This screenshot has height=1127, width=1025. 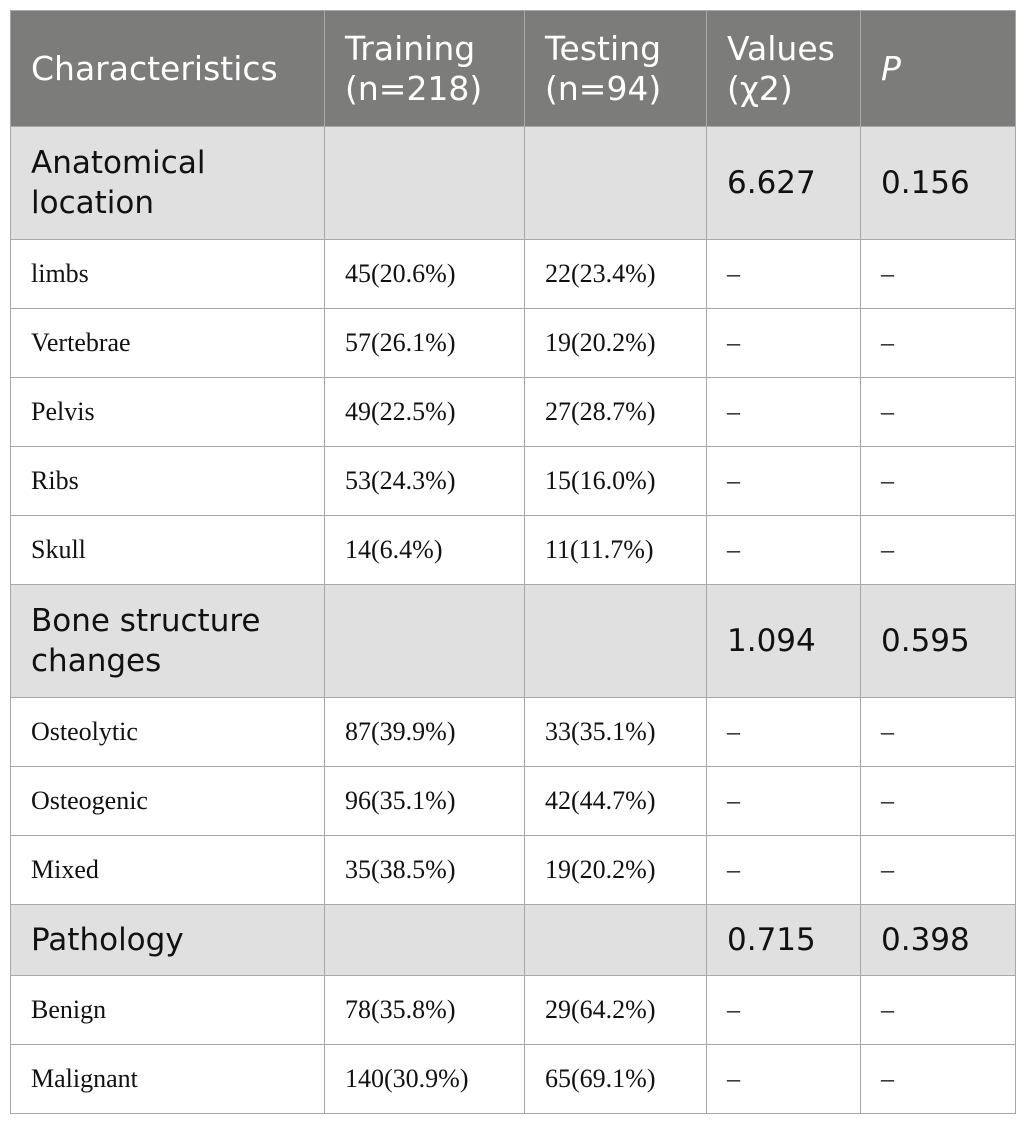 I want to click on section-p: 0.398, so click(x=938, y=940).